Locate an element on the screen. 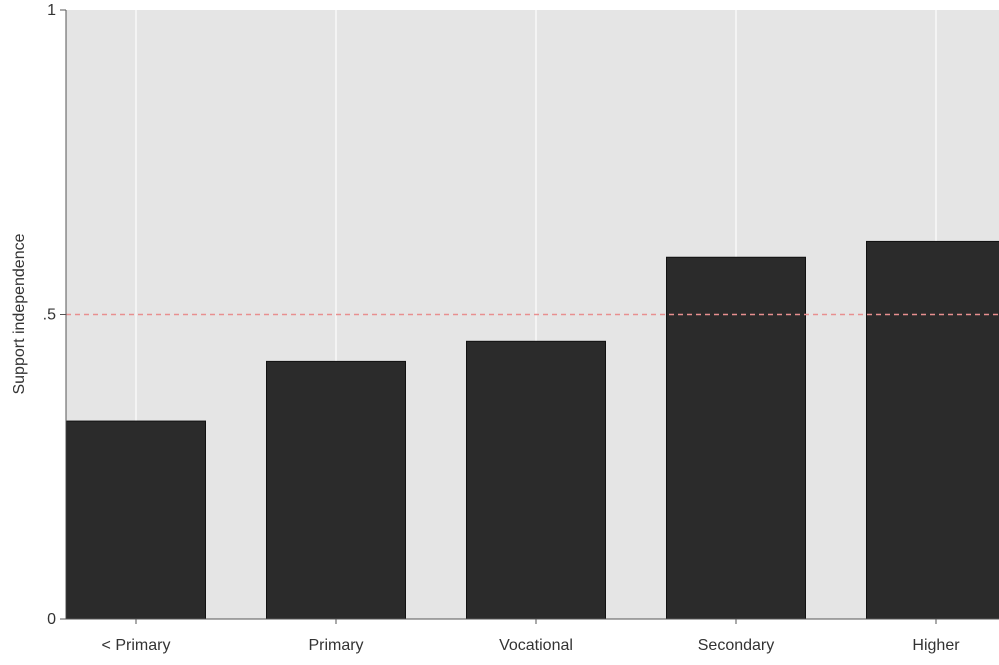 The width and height of the screenshot is (999, 665). x-tick-label: Secondary is located at coordinates (736, 645).